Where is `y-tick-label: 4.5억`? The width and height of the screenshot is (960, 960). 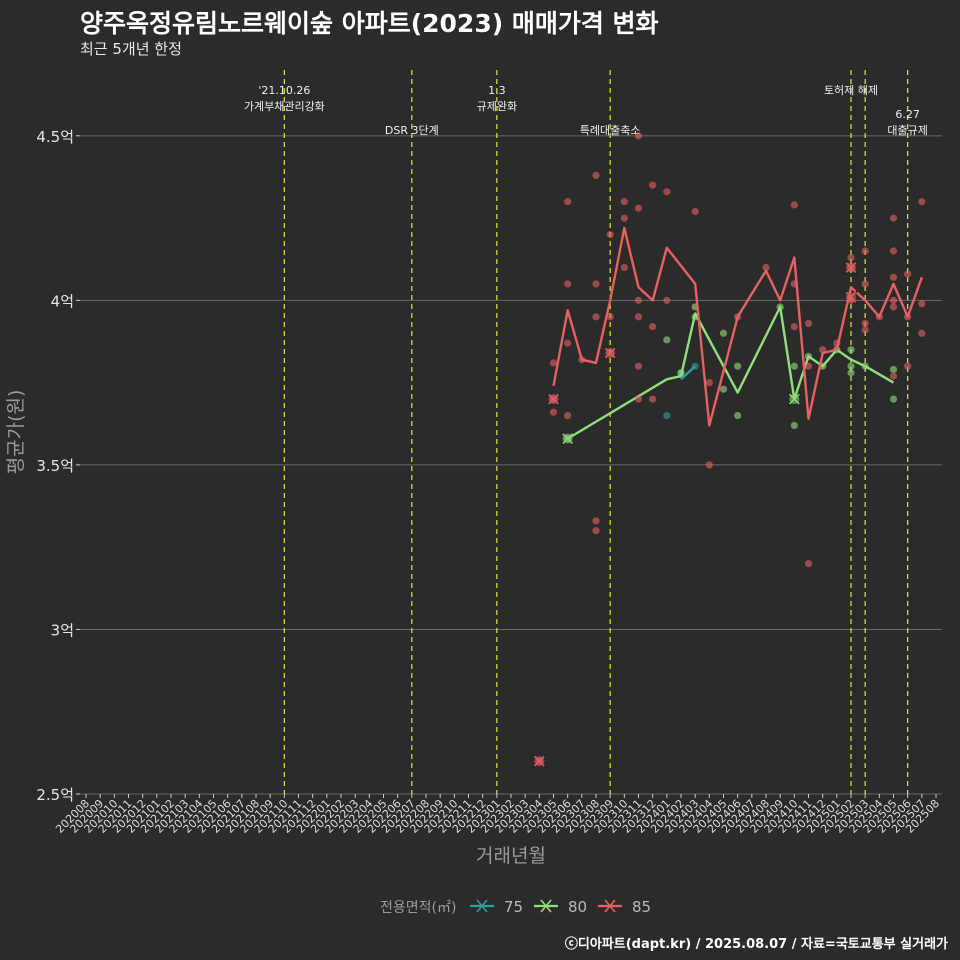 y-tick-label: 4.5억 is located at coordinates (55, 137).